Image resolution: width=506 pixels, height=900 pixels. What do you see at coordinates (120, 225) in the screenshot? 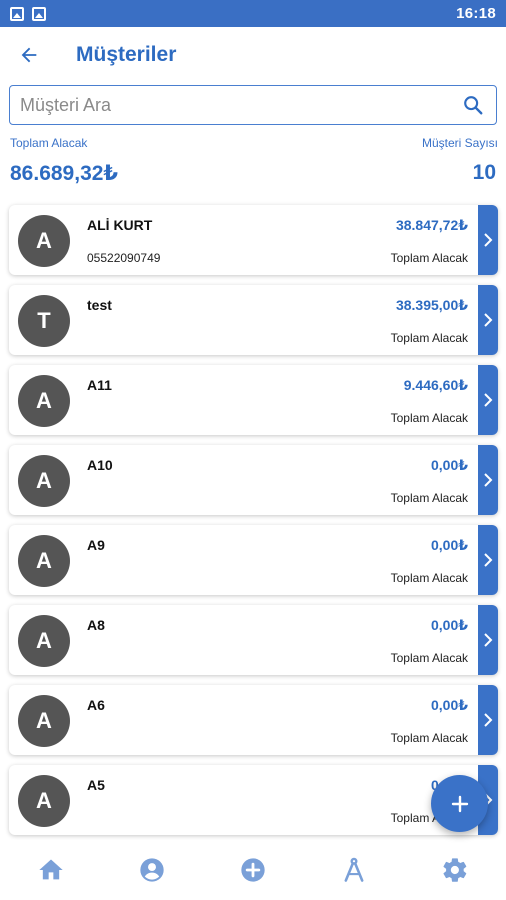
I see `customer-name: ALİ KURT` at bounding box center [120, 225].